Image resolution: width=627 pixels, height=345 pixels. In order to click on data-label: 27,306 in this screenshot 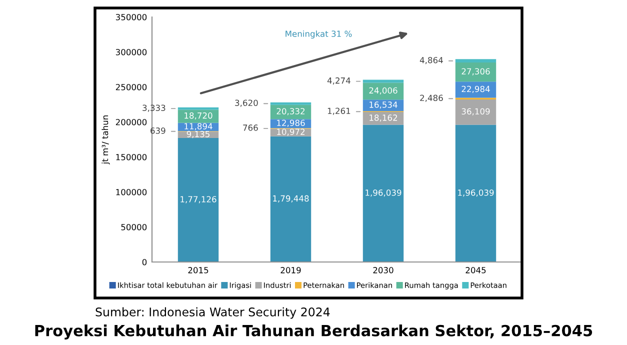, I will do `click(476, 72)`.